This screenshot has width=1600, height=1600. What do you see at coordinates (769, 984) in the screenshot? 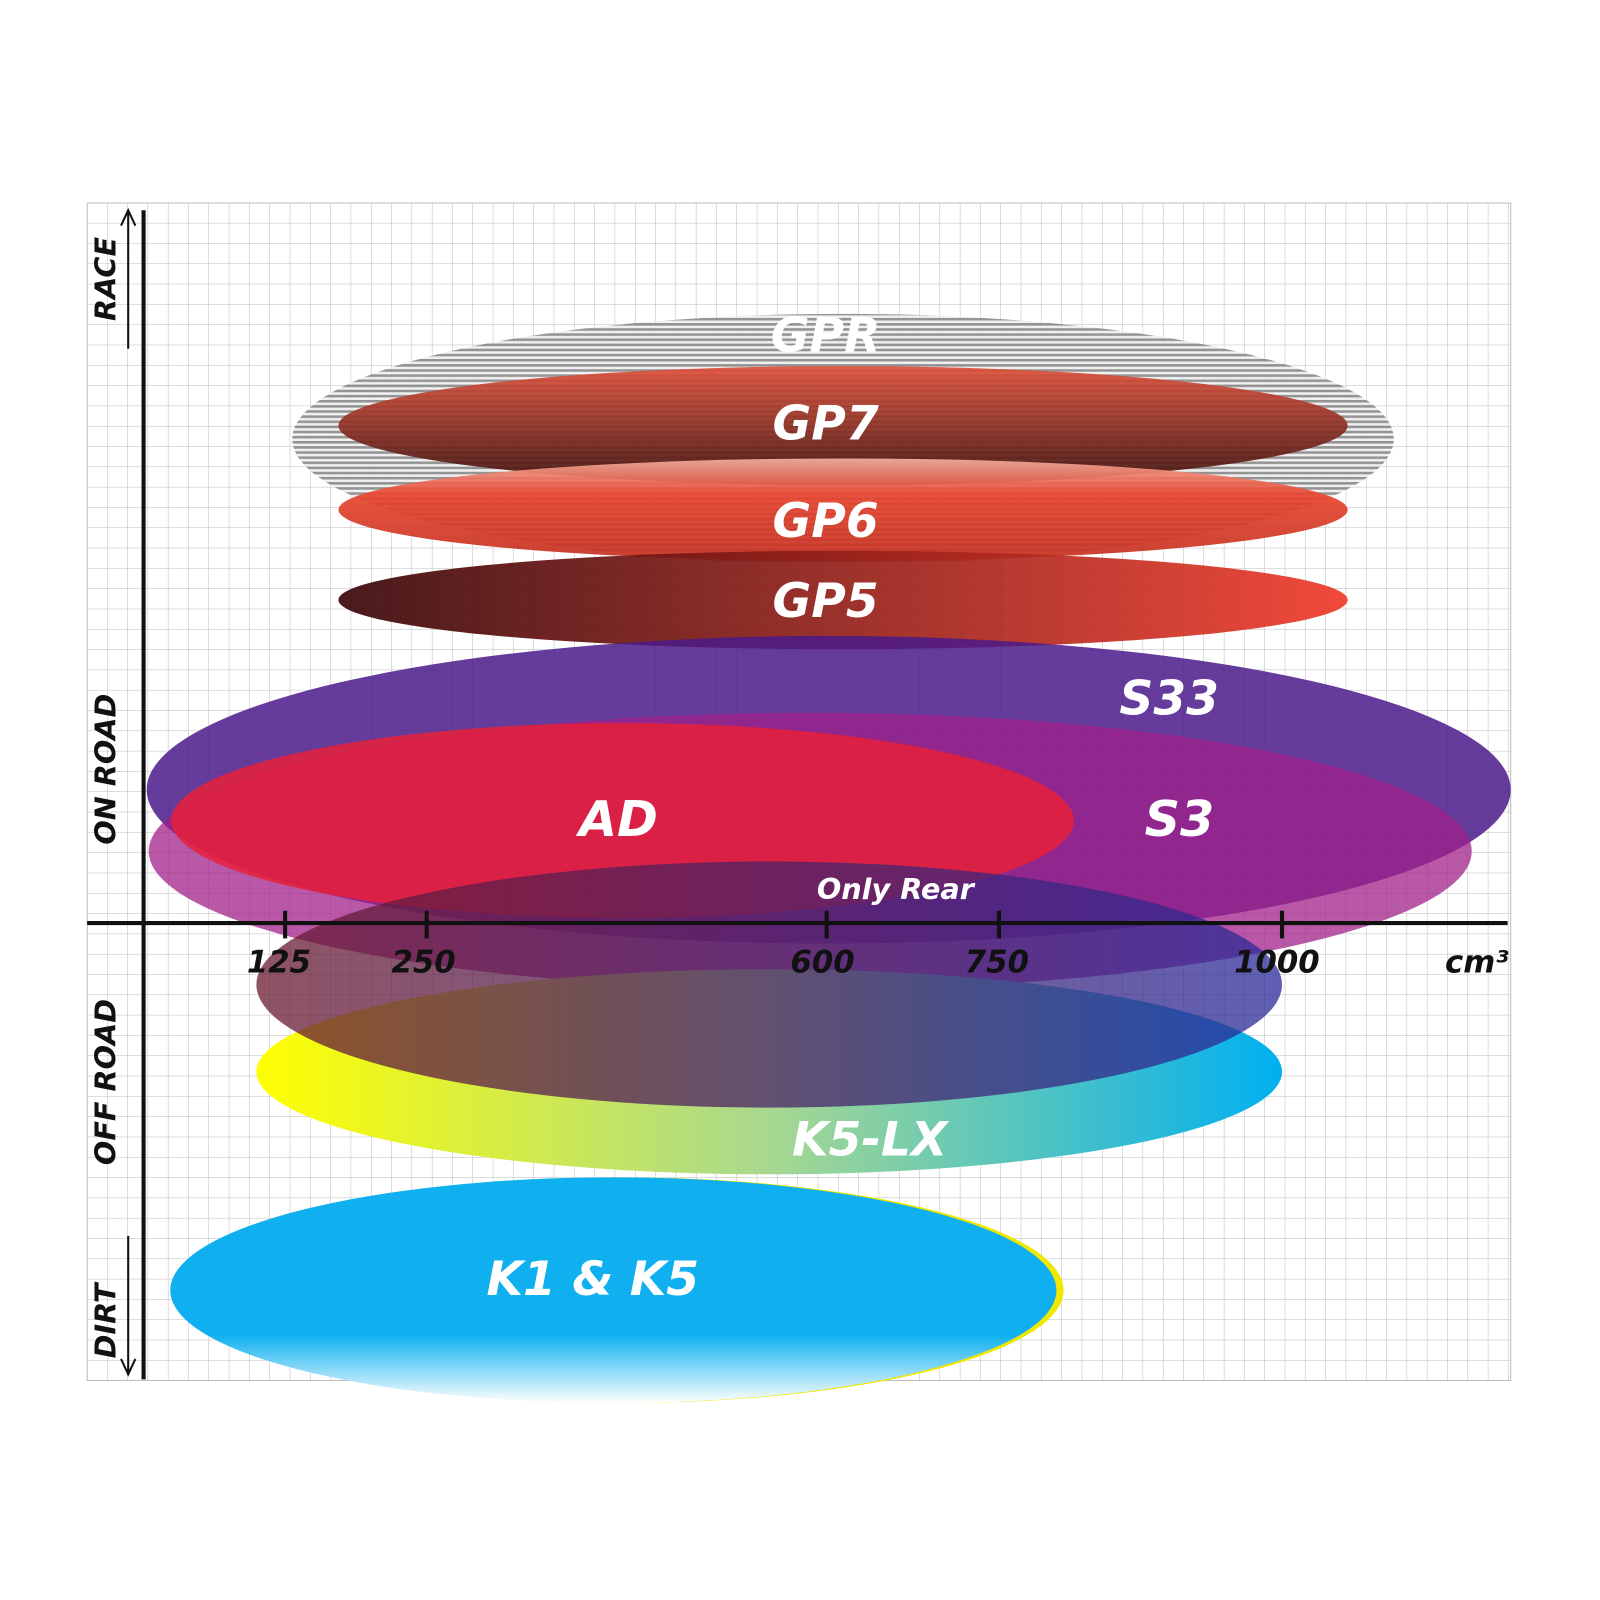
I see `only-rear-area` at bounding box center [769, 984].